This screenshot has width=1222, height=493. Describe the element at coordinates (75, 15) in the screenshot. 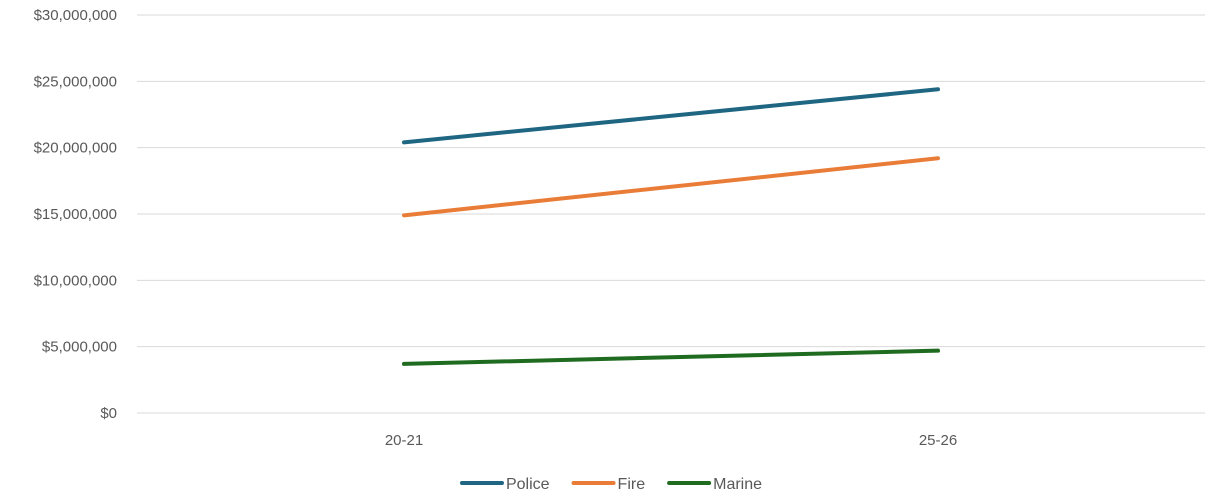

I see `y-tick-label: $30,000,000` at that location.